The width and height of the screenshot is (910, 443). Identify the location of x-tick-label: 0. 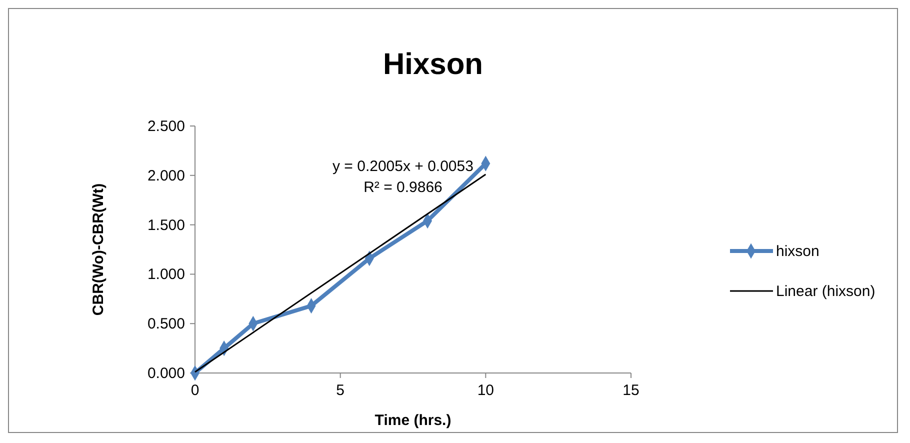
(195, 390).